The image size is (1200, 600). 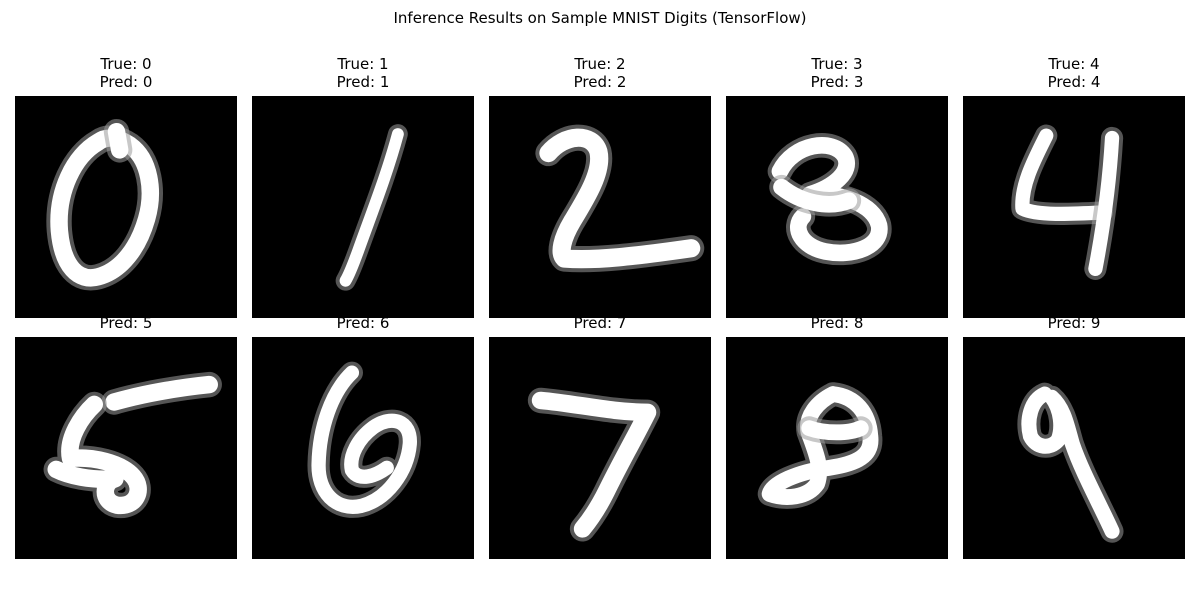 I want to click on pred-label: Pred: 3, so click(x=837, y=82).